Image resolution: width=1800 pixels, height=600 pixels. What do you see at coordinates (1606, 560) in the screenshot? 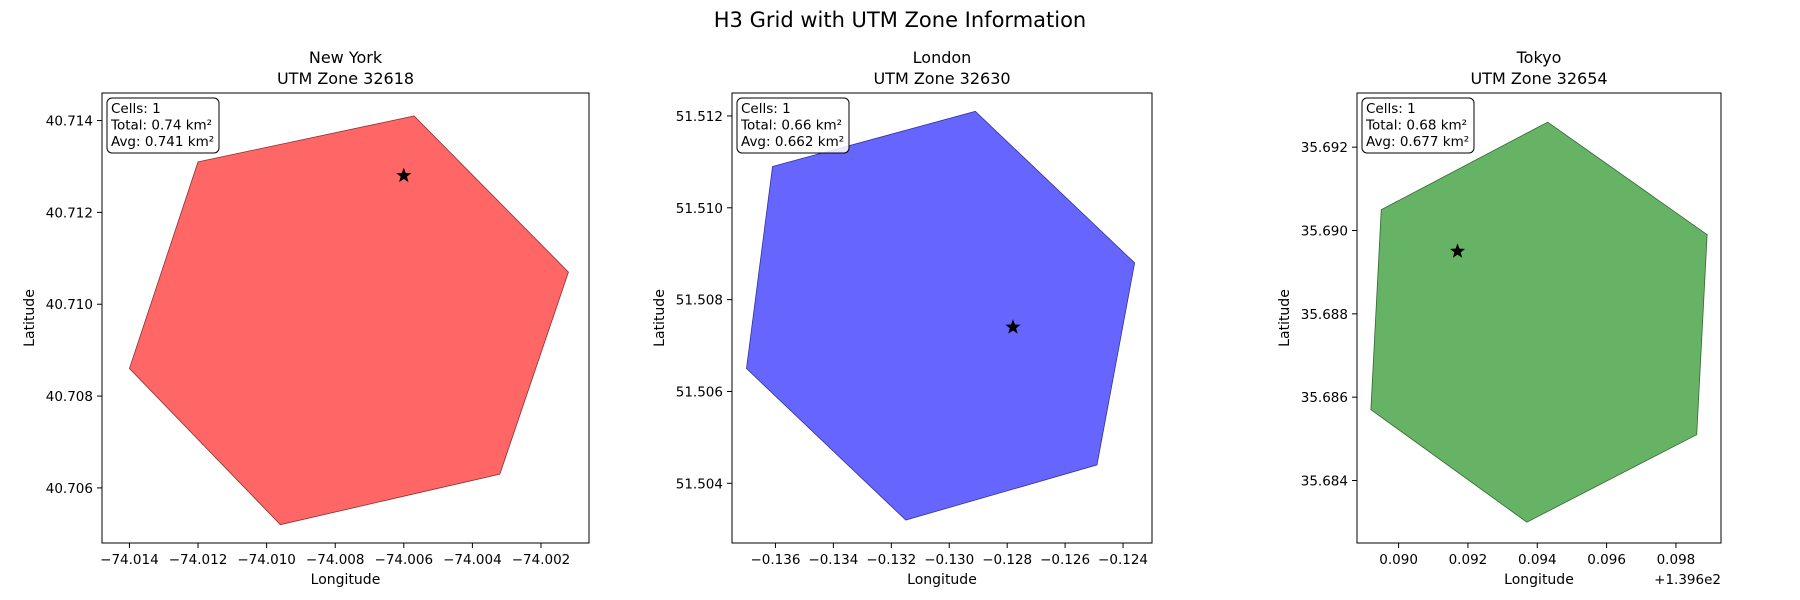
I see `x-tick-label: 0.096` at bounding box center [1606, 560].